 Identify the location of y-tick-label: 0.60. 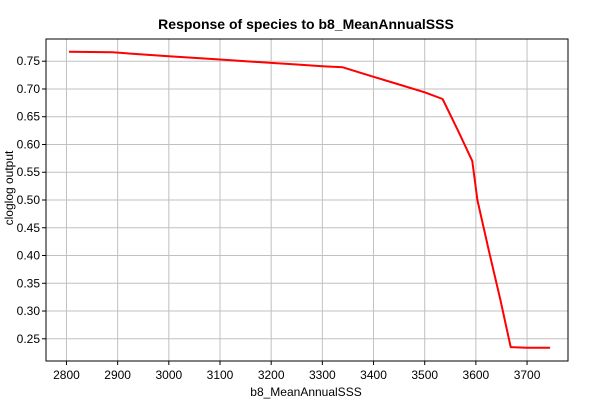
(29, 144).